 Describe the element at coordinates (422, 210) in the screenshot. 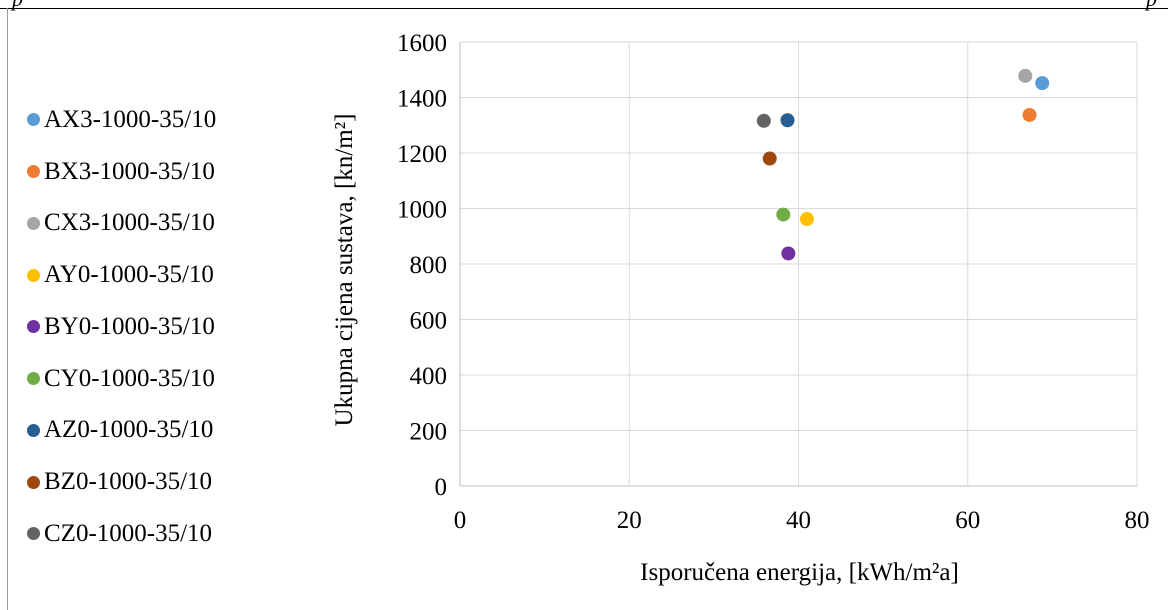

I see `y-tick-label: 1000` at that location.